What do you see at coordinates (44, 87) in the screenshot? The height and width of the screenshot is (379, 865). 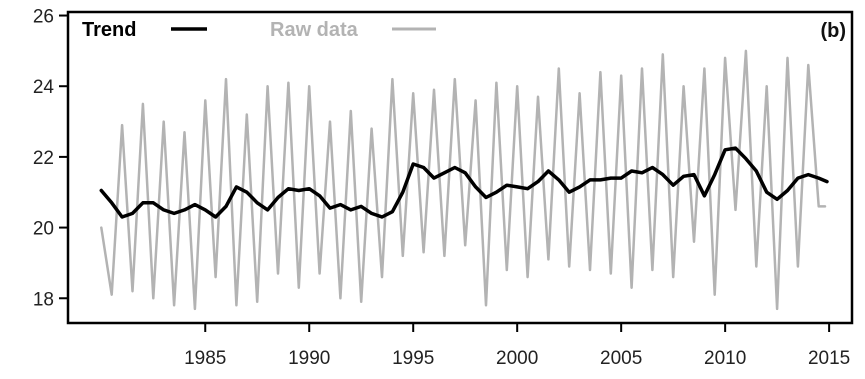 I see `y-tick-label: 24` at bounding box center [44, 87].